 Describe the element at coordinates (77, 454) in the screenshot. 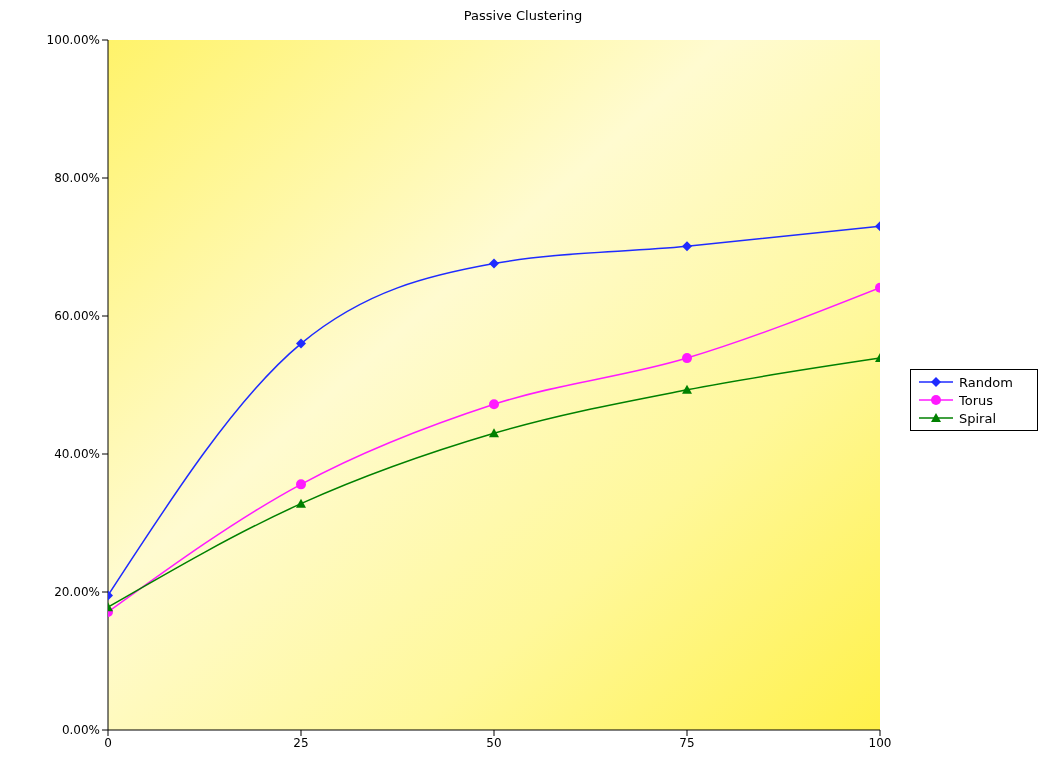

I see `y-tick-label: 40.00%` at that location.